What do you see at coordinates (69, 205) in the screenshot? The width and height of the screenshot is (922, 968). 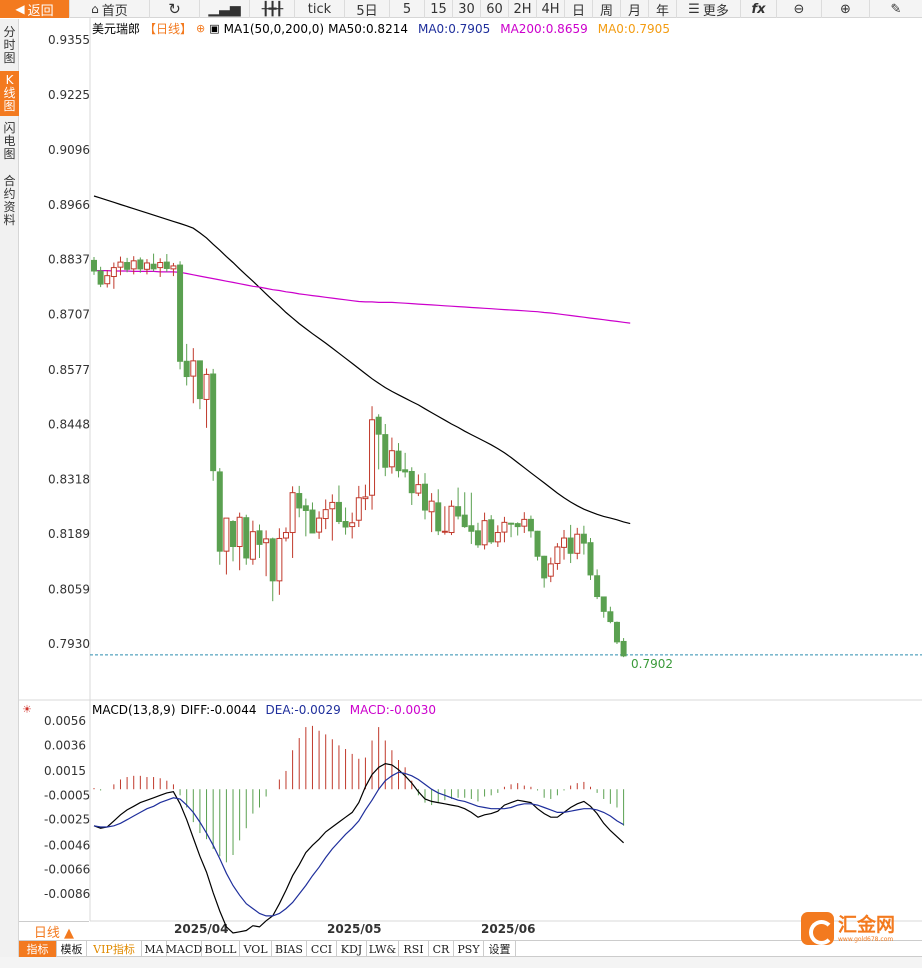 I see `price-tick-label: 0.8966` at bounding box center [69, 205].